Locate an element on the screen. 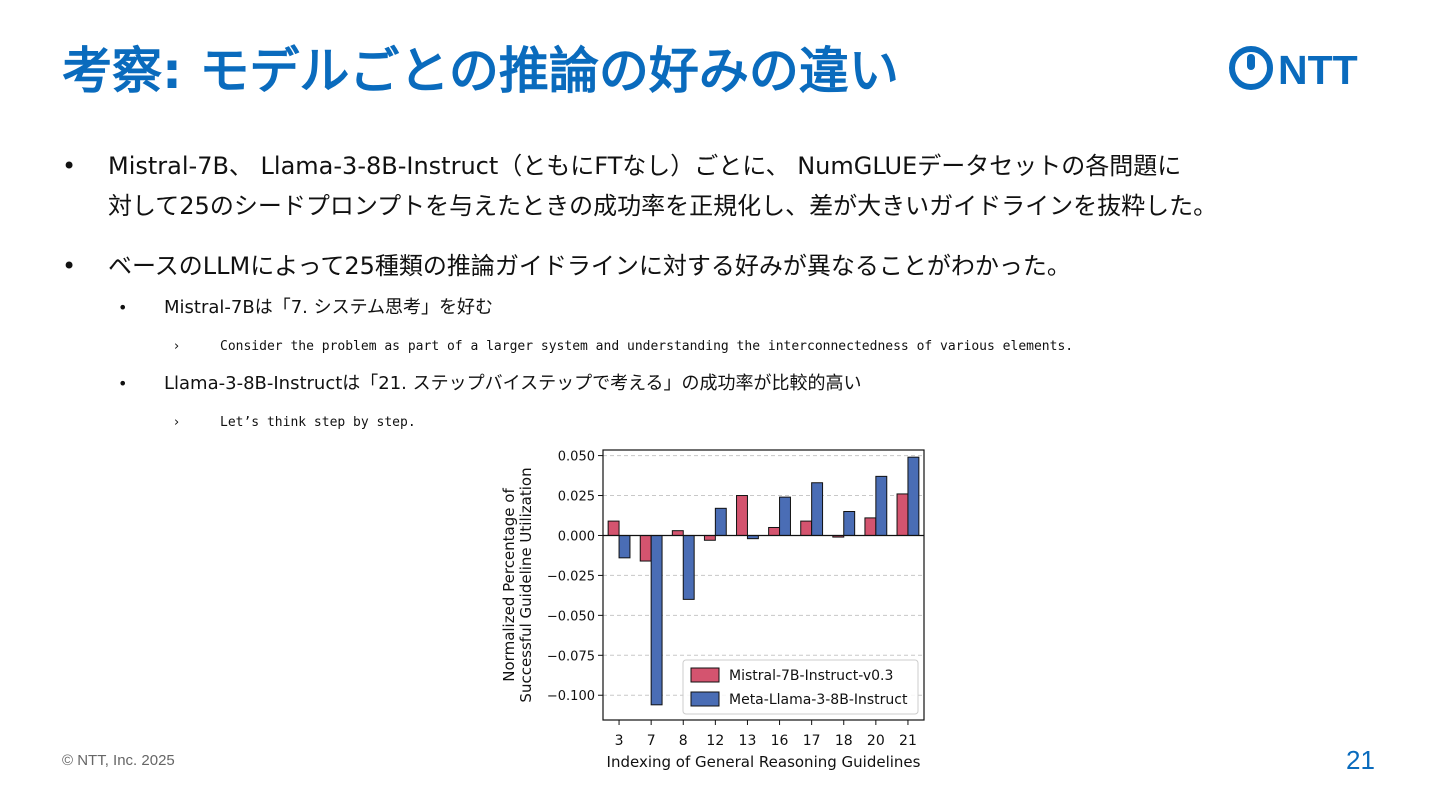  slide-title: 考察: モデルごとの推論の好みの違い is located at coordinates (480, 71).